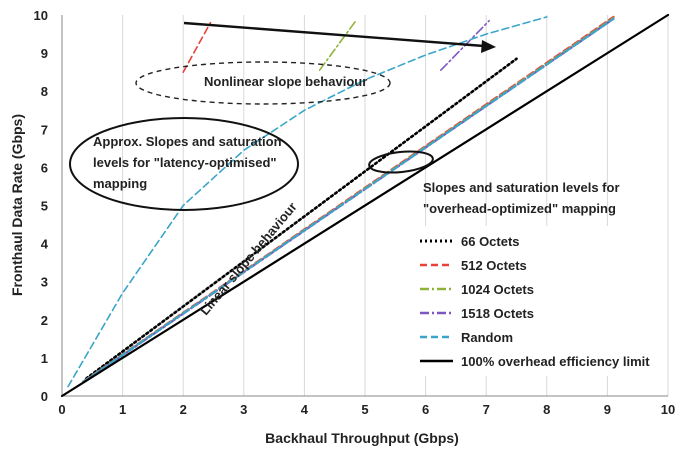 The image size is (682, 449). Describe the element at coordinates (248, 258) in the screenshot. I see `annotation-linear: Linear slope behaviour` at that location.